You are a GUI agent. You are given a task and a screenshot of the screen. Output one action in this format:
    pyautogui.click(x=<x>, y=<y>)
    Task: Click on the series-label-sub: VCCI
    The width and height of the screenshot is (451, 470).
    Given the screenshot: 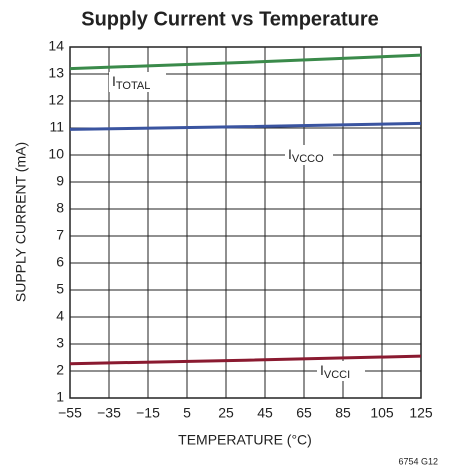 What is the action you would take?
    pyautogui.click(x=337, y=375)
    